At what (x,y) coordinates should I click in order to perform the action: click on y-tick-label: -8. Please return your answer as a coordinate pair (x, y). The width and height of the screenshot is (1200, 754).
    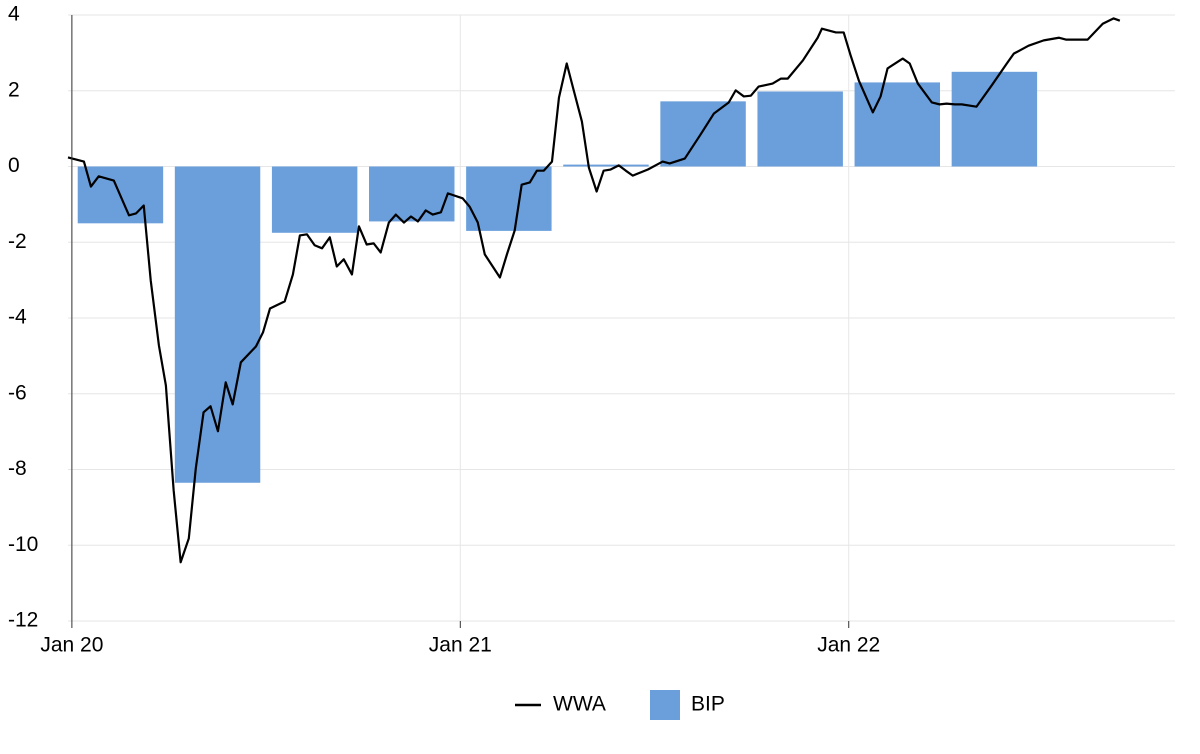
    Looking at the image, I should click on (17, 468).